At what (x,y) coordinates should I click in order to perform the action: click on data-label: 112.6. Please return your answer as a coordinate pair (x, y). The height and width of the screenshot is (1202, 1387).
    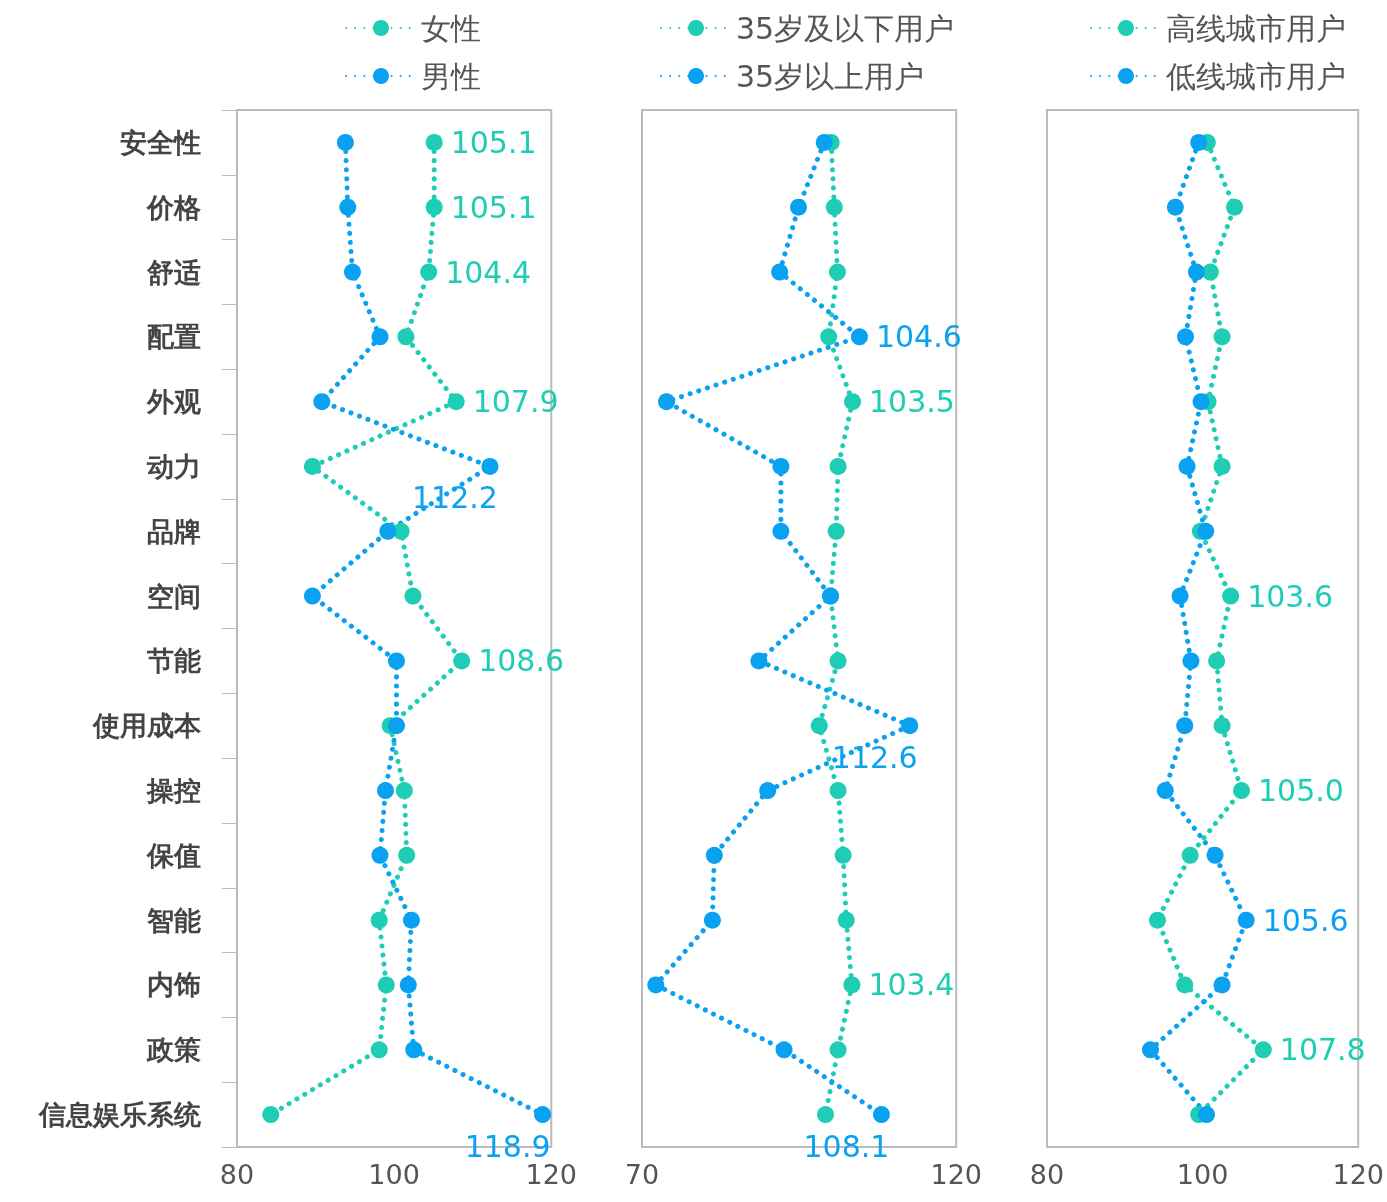
    Looking at the image, I should click on (874, 757).